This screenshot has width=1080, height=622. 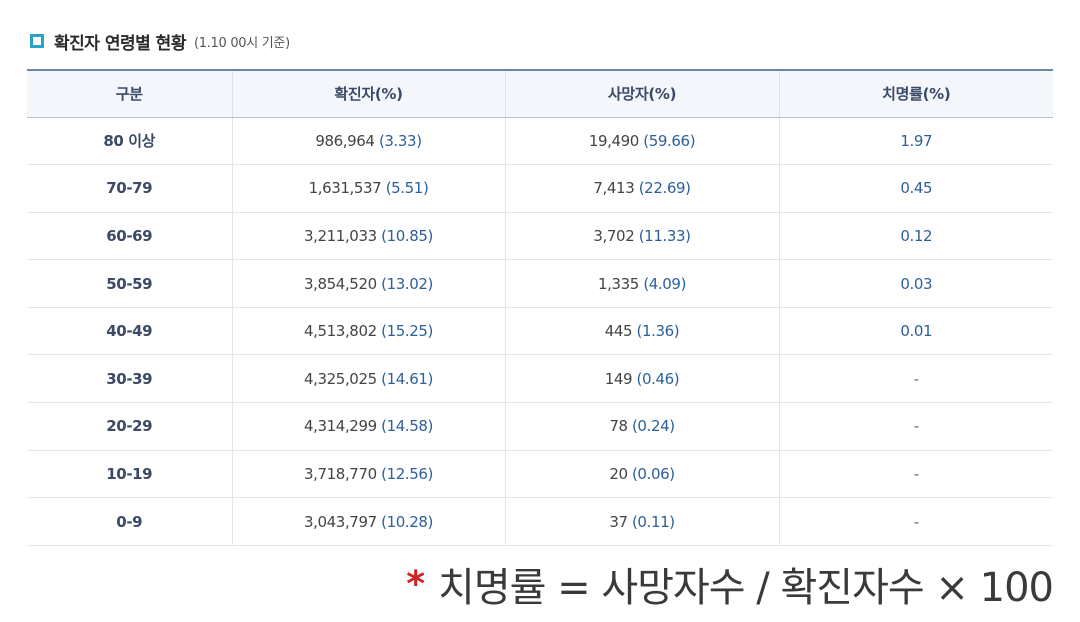 What do you see at coordinates (340, 521) in the screenshot?
I see `confirmed-count: 3,043,797` at bounding box center [340, 521].